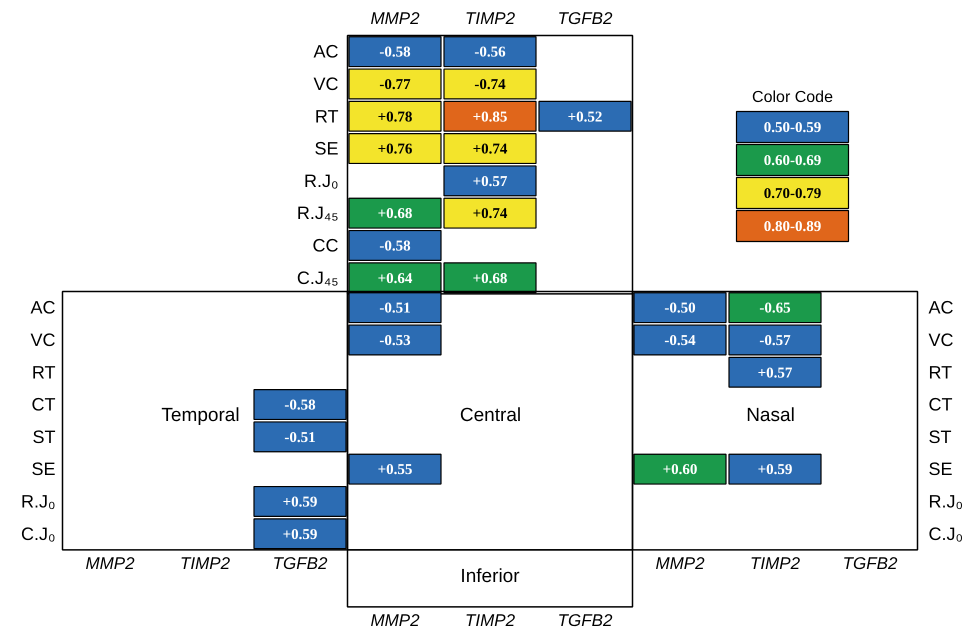 The image size is (974, 633). What do you see at coordinates (680, 308) in the screenshot?
I see `data-label: -0.50` at bounding box center [680, 308].